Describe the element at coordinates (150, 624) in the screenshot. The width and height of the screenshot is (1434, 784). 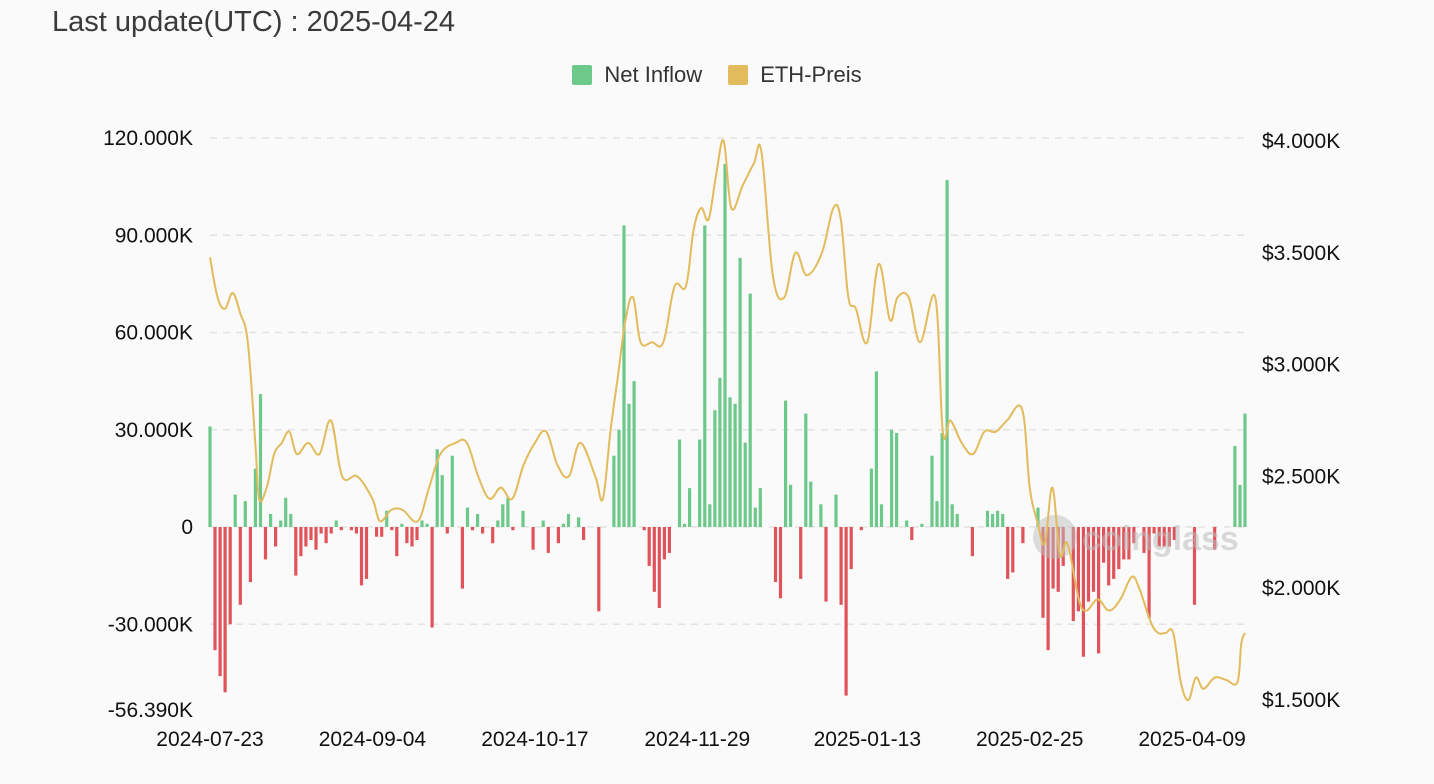
I see `left-axis-tick-label: -30.000K` at that location.